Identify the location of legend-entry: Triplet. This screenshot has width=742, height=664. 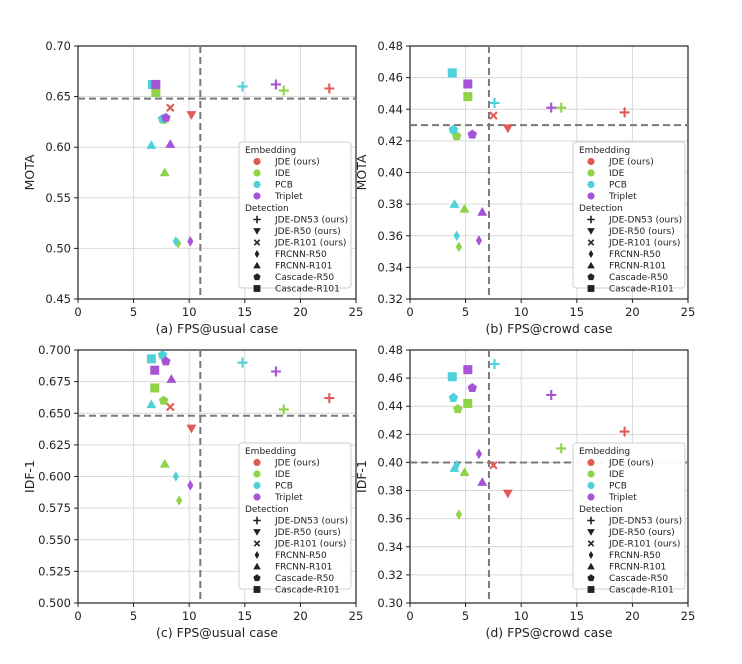
(288, 498).